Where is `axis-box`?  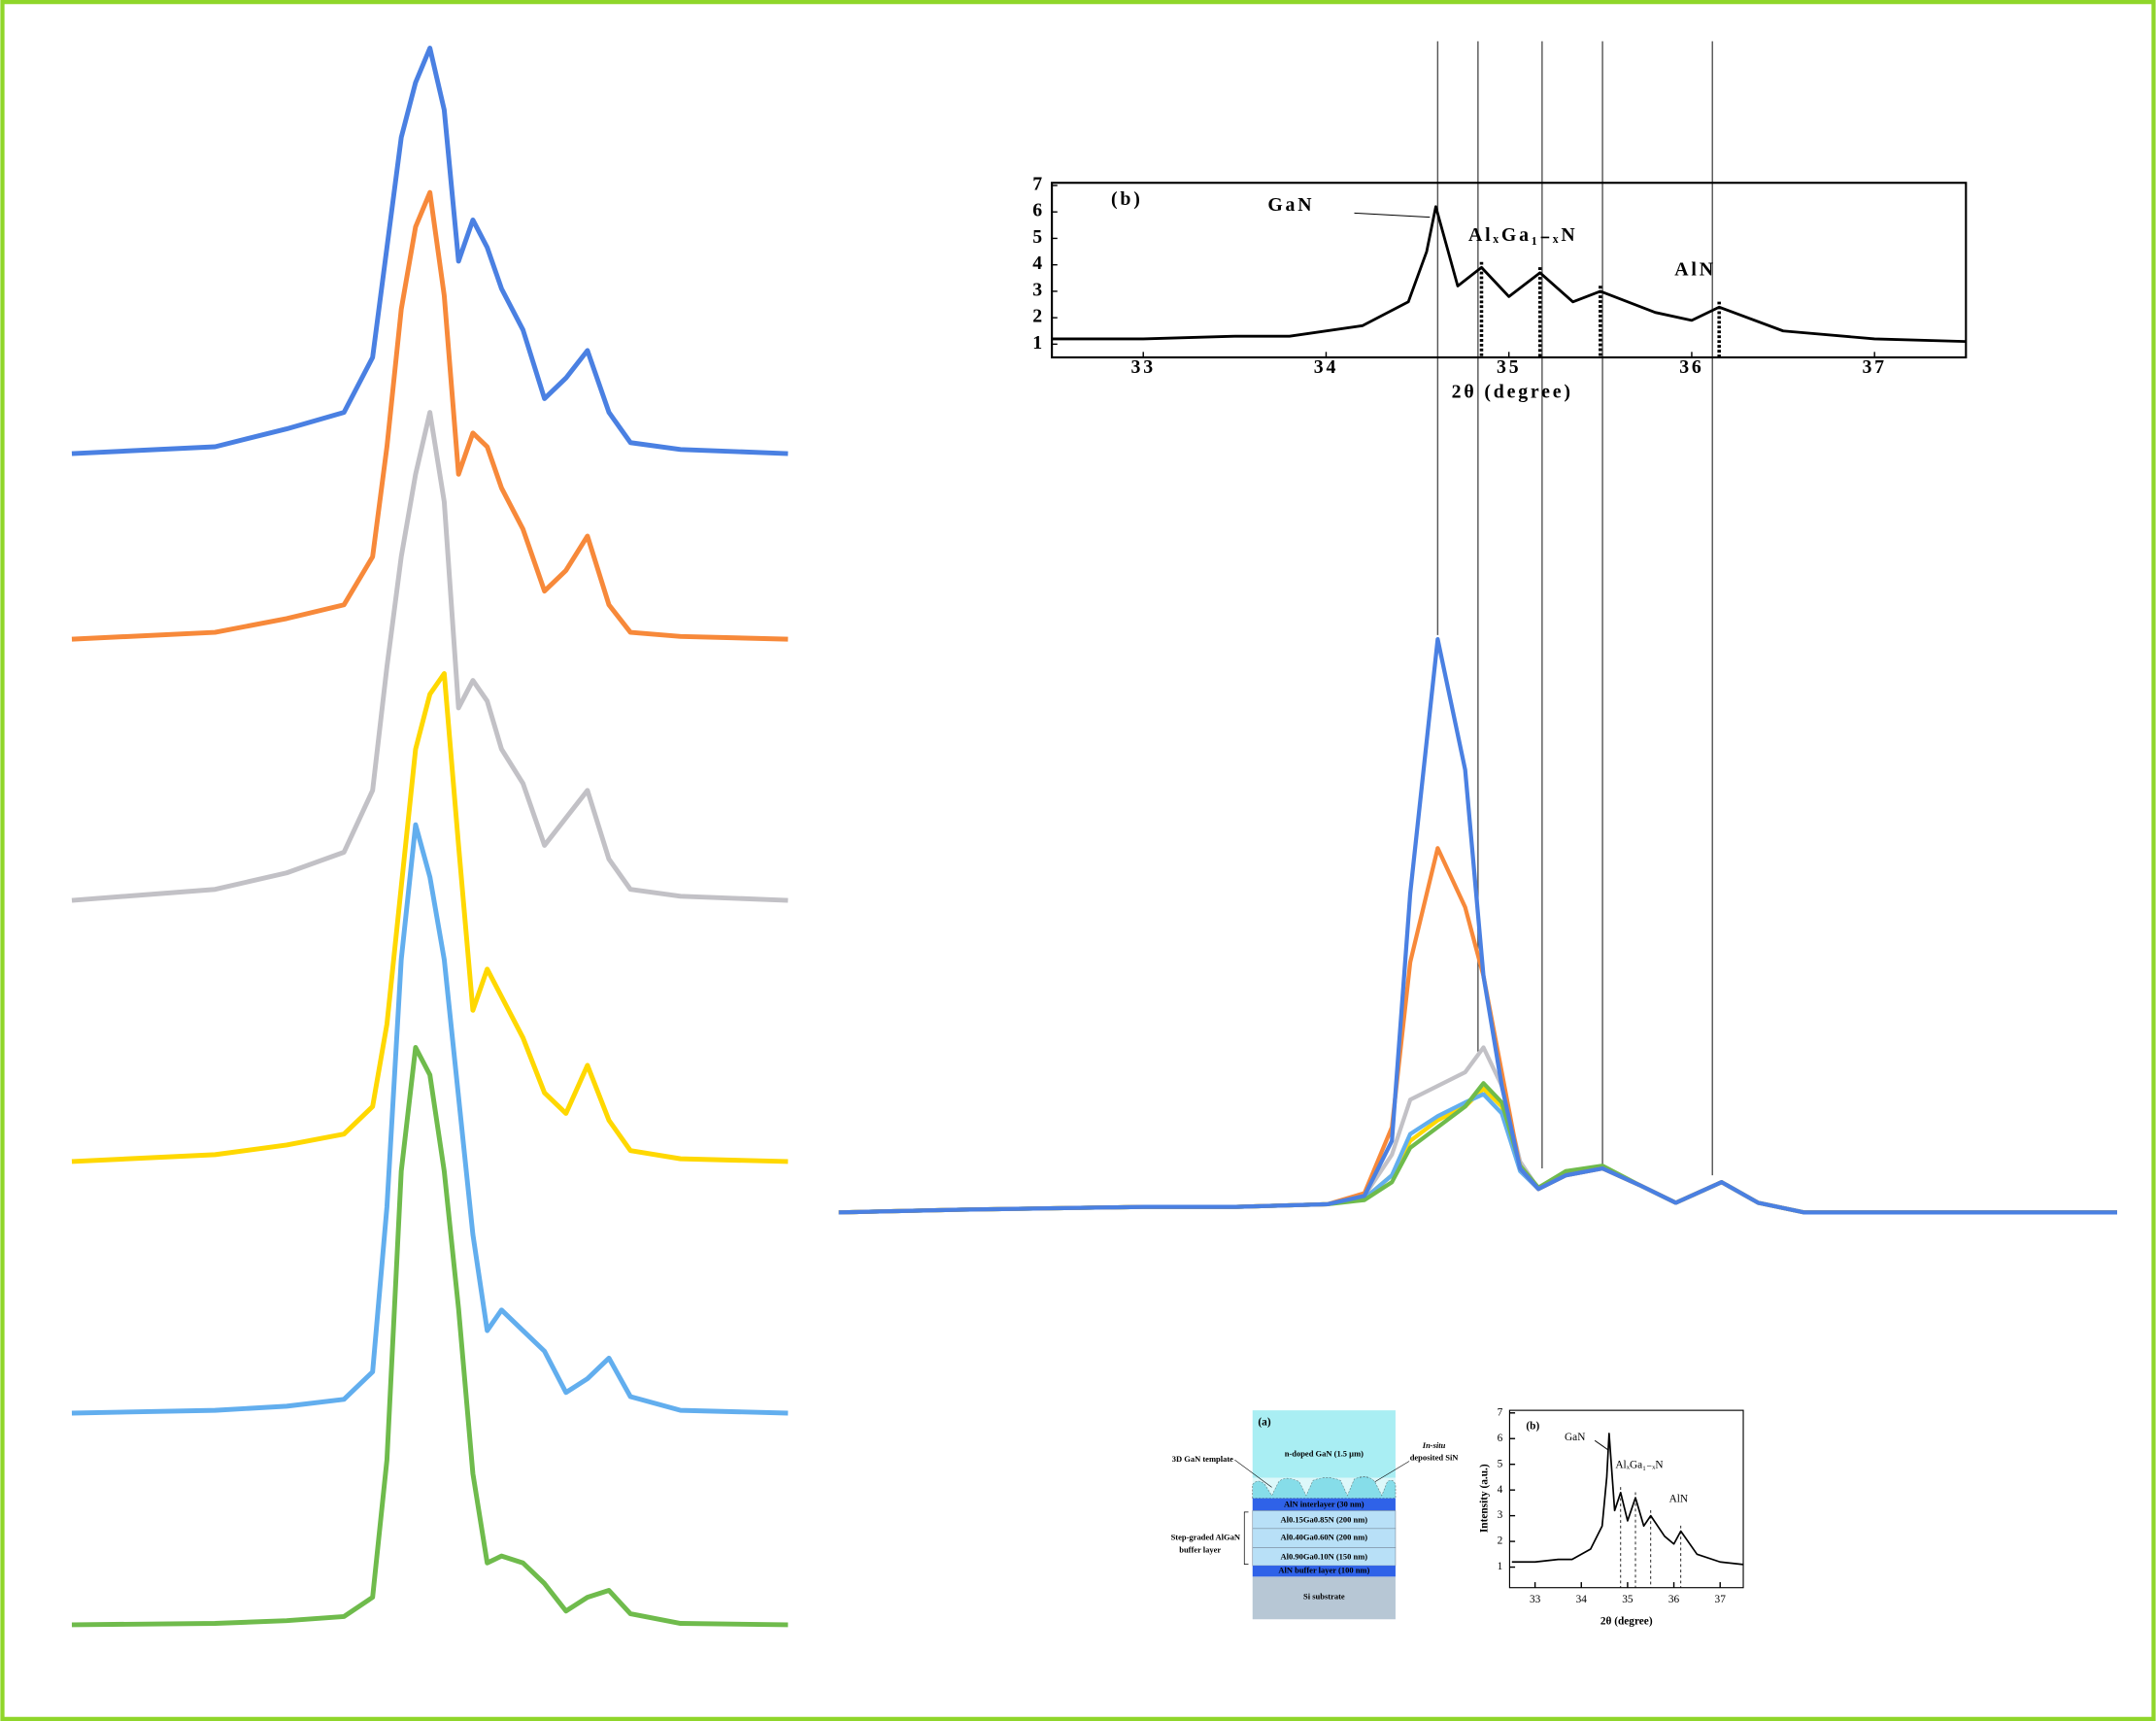 axis-box is located at coordinates (1626, 1499).